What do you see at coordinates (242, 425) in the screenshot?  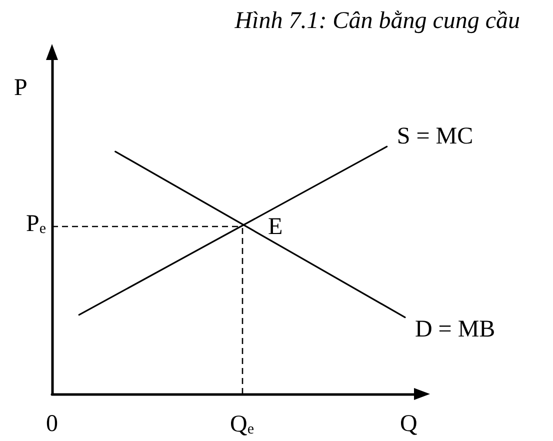 I see `x-tick-label: Qe` at bounding box center [242, 425].